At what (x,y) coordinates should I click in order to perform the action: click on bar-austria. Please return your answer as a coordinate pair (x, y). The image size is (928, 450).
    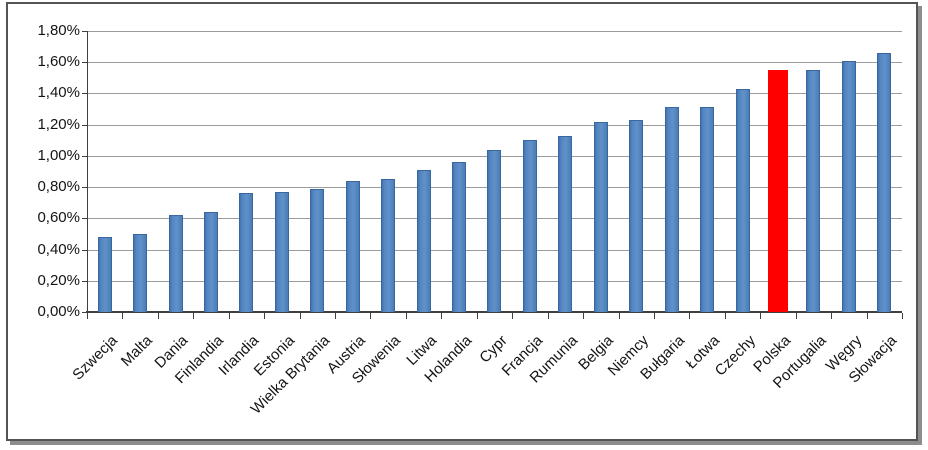
    Looking at the image, I should click on (353, 246).